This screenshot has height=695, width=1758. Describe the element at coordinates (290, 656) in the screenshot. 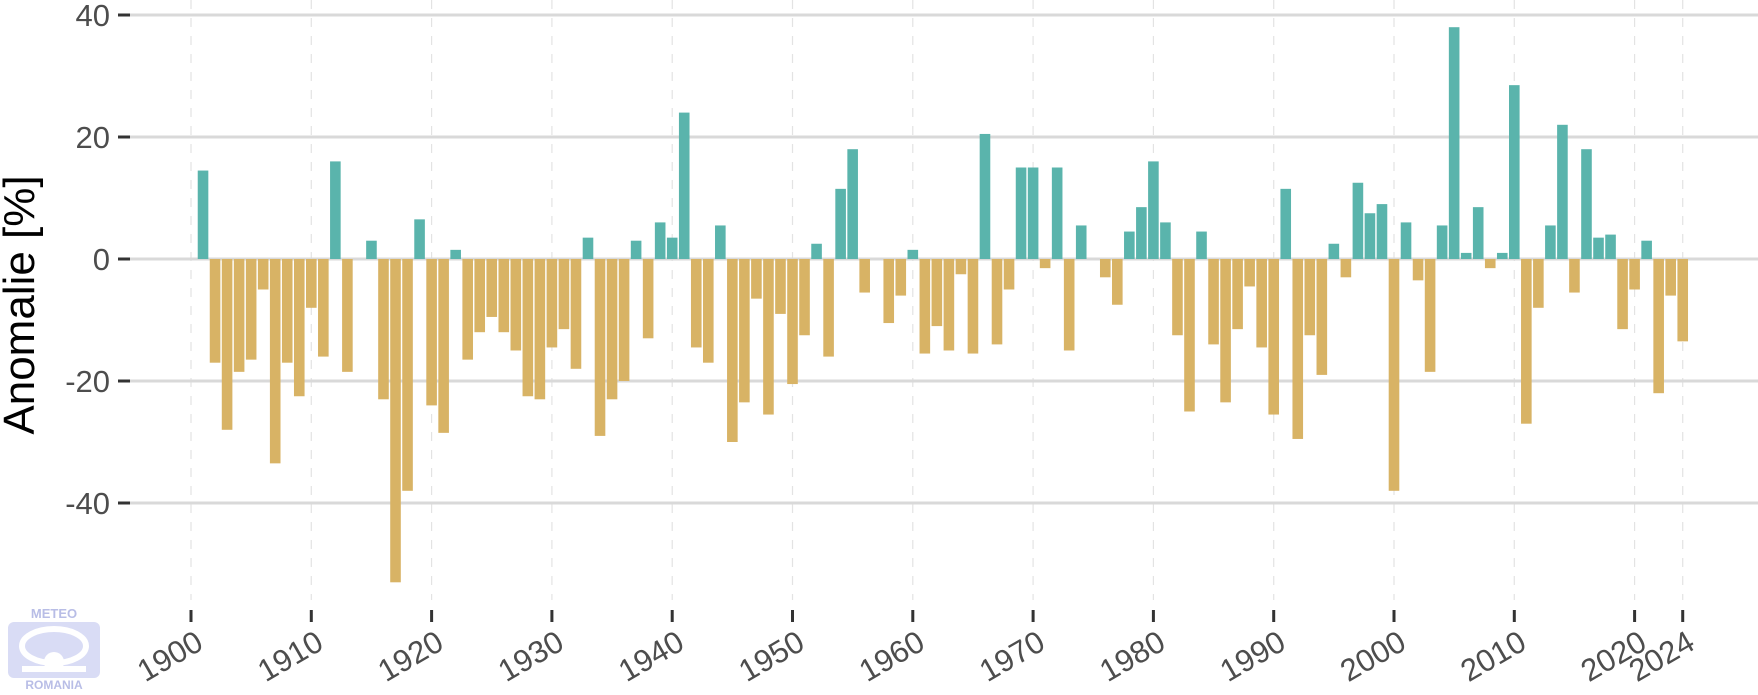

I see `x-tick-label: 1910` at that location.